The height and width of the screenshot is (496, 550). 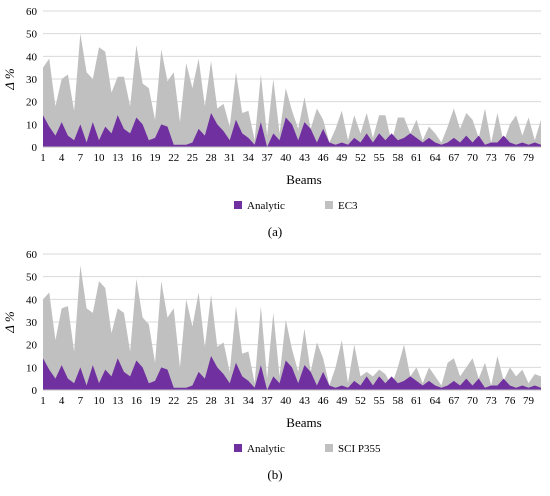 I want to click on panel-caption: (b), so click(x=274, y=474).